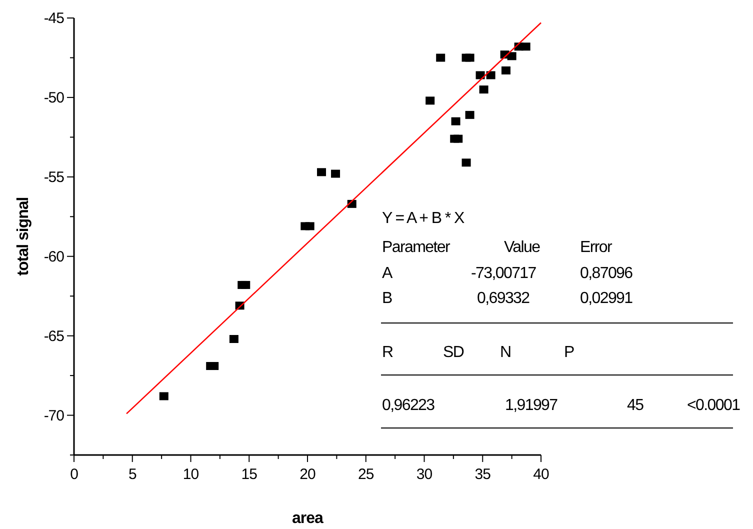  I want to click on annotation: 0,69332, so click(503, 298).